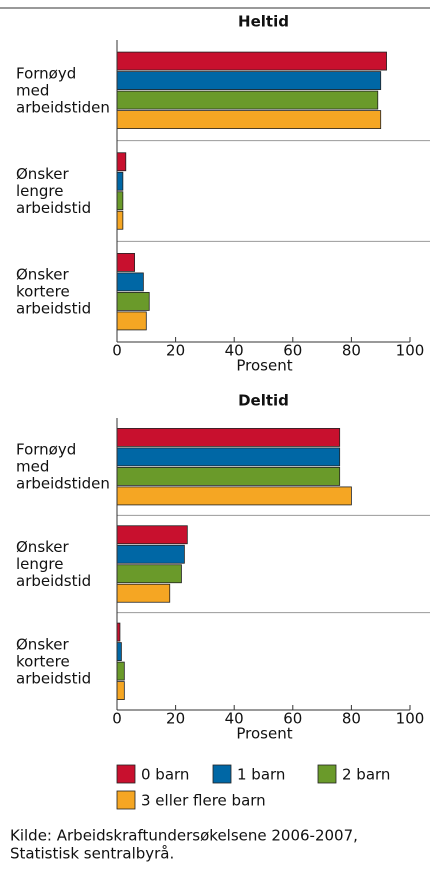 The image size is (430, 869). Describe the element at coordinates (92, 854) in the screenshot. I see `source-line: Statistisk sentralbyrå.` at that location.